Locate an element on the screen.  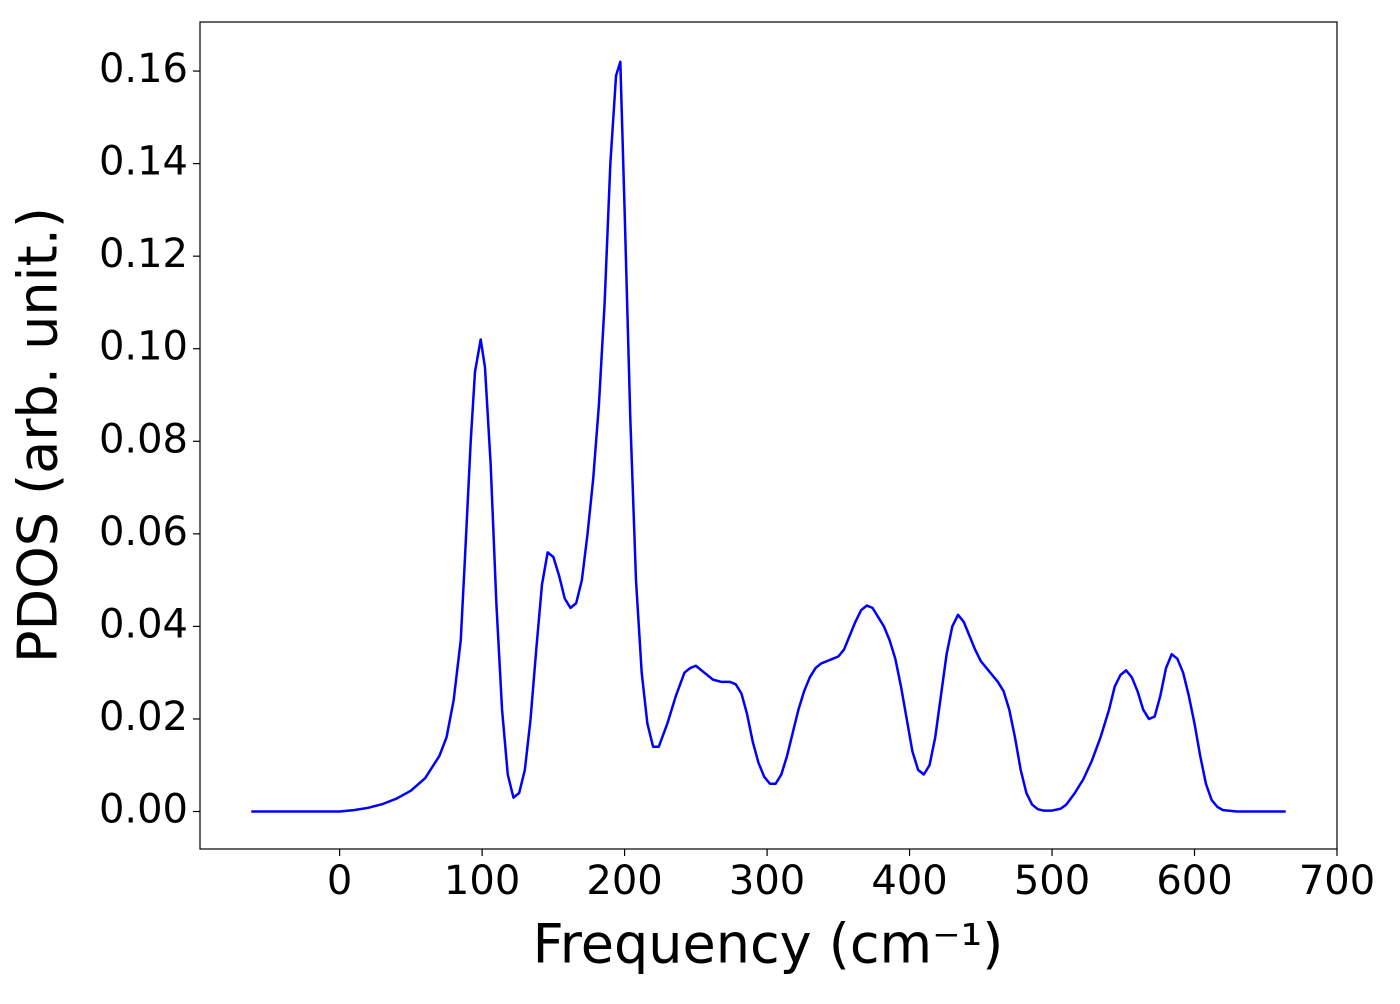
x-tick-label: 300 is located at coordinates (767, 881).